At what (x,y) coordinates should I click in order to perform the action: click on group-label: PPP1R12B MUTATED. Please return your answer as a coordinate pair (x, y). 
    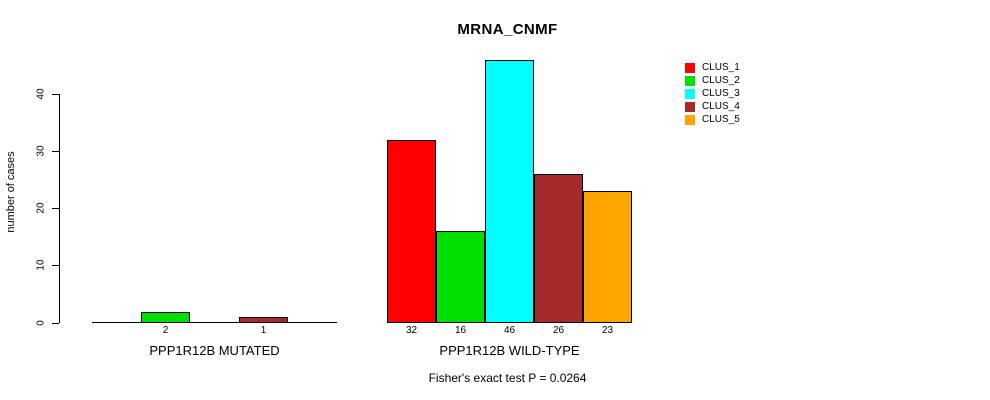
    Looking at the image, I should click on (214, 350).